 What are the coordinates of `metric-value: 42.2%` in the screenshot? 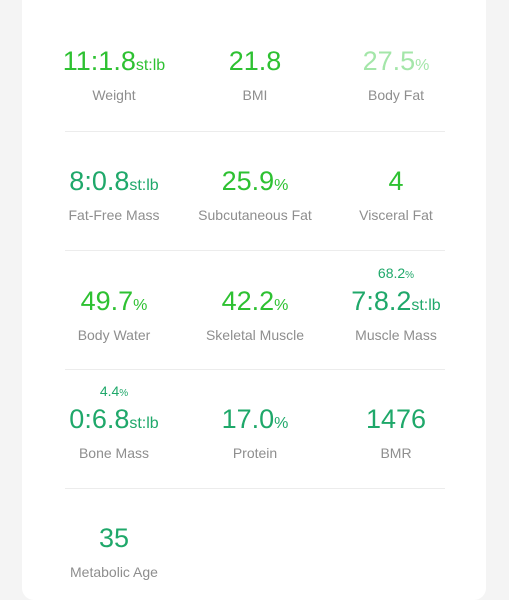 It's located at (255, 301).